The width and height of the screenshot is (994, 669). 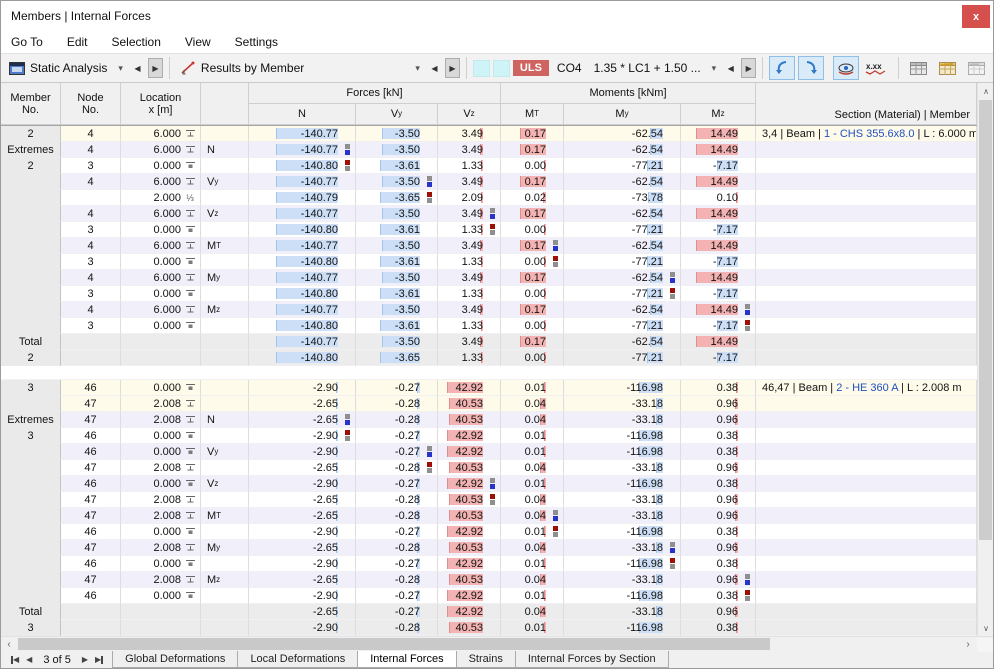 What do you see at coordinates (867, 387) in the screenshot?
I see `section-link: 2 - HE 360 A` at bounding box center [867, 387].